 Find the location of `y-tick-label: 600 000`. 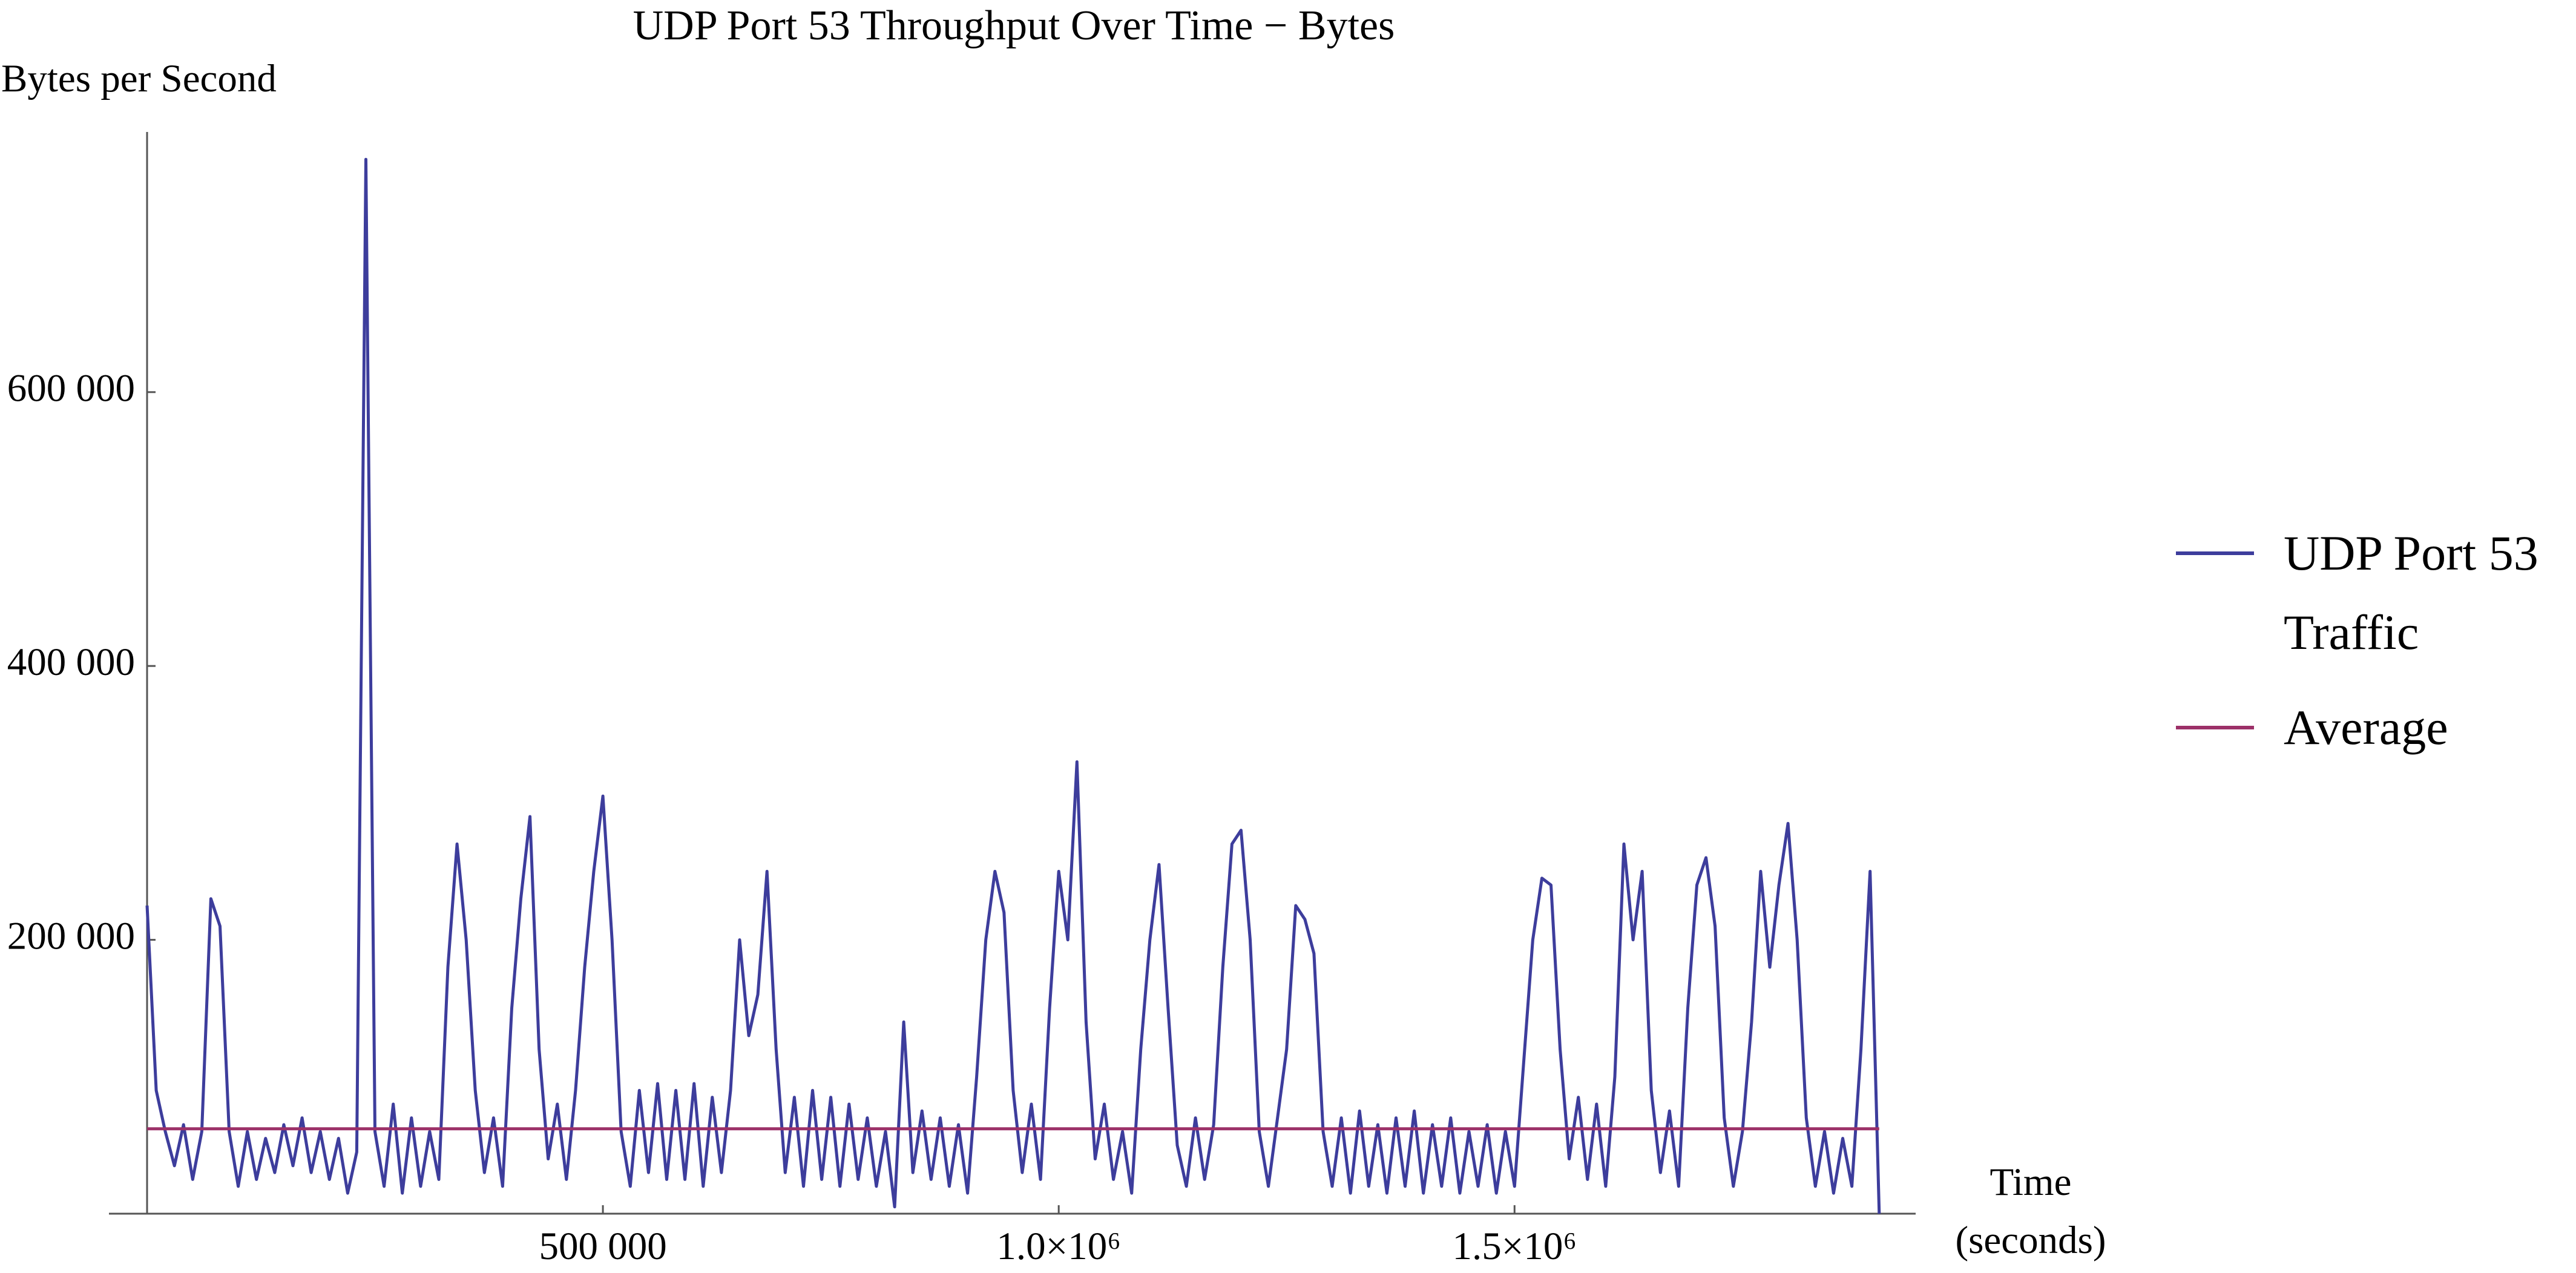

y-tick-label: 600 000 is located at coordinates (71, 388).